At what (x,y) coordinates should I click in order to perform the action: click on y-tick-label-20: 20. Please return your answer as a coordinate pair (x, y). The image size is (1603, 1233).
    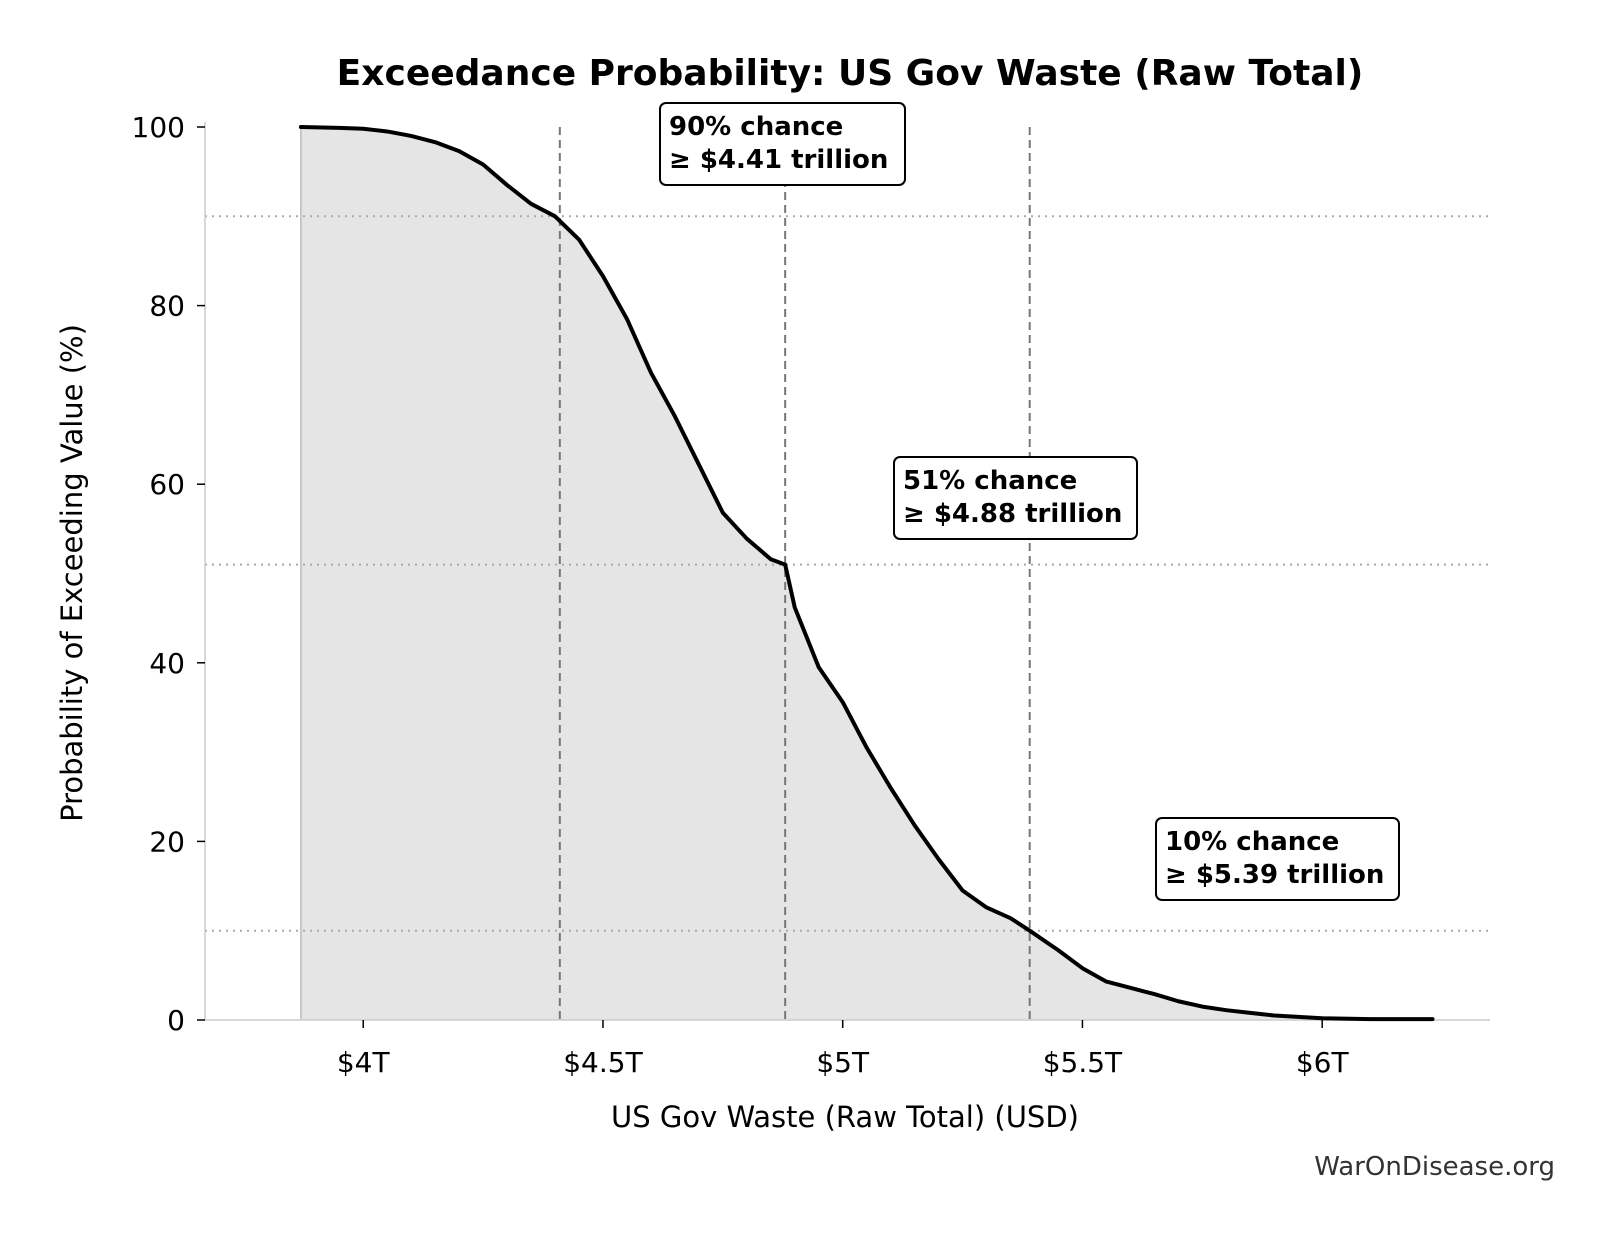
    Looking at the image, I should click on (167, 841).